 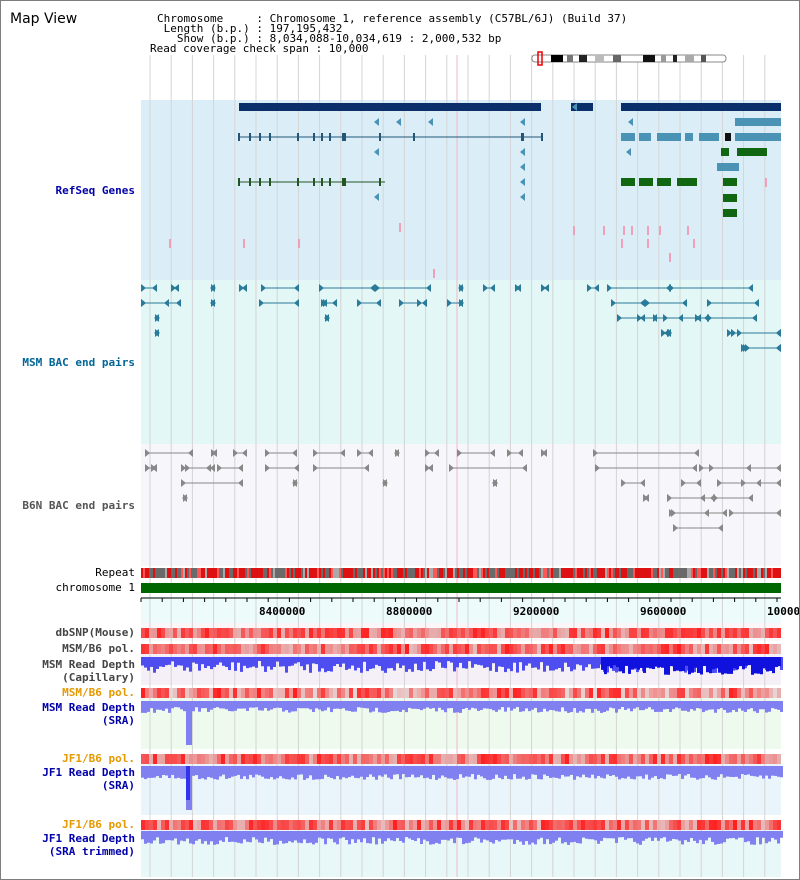 I want to click on axis-tick-label: 8800000, so click(x=409, y=611).